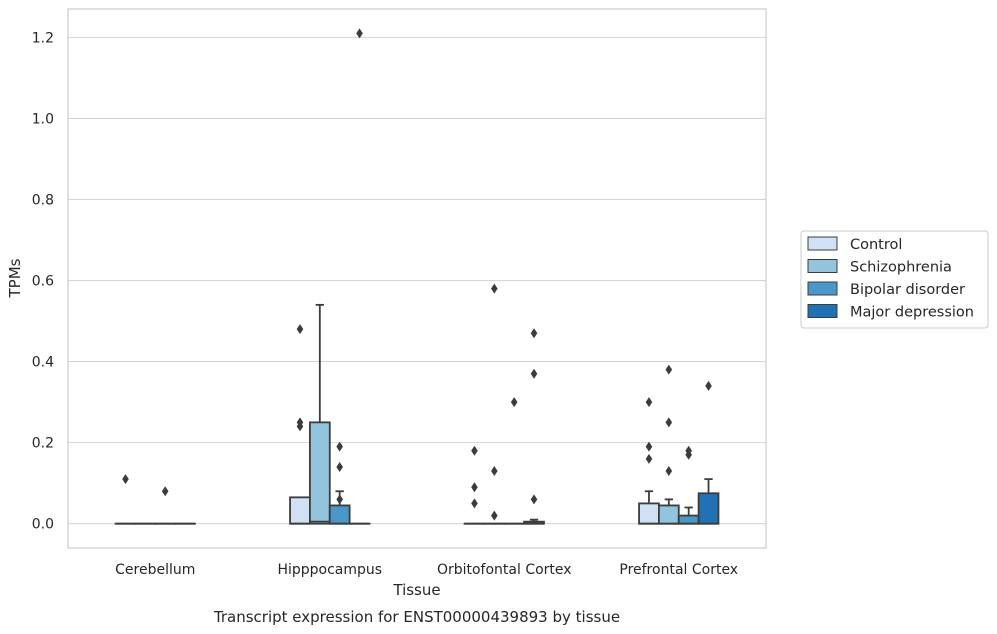 This screenshot has height=634, width=997. What do you see at coordinates (416, 590) in the screenshot?
I see `x-axis-title: Tissue` at bounding box center [416, 590].